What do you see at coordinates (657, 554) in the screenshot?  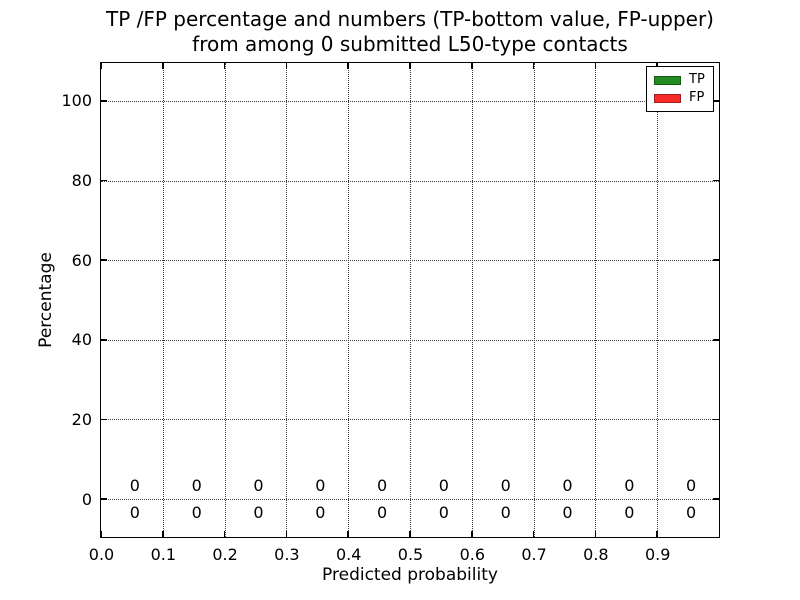 I see `x-tick-label: 0.9` at bounding box center [657, 554].